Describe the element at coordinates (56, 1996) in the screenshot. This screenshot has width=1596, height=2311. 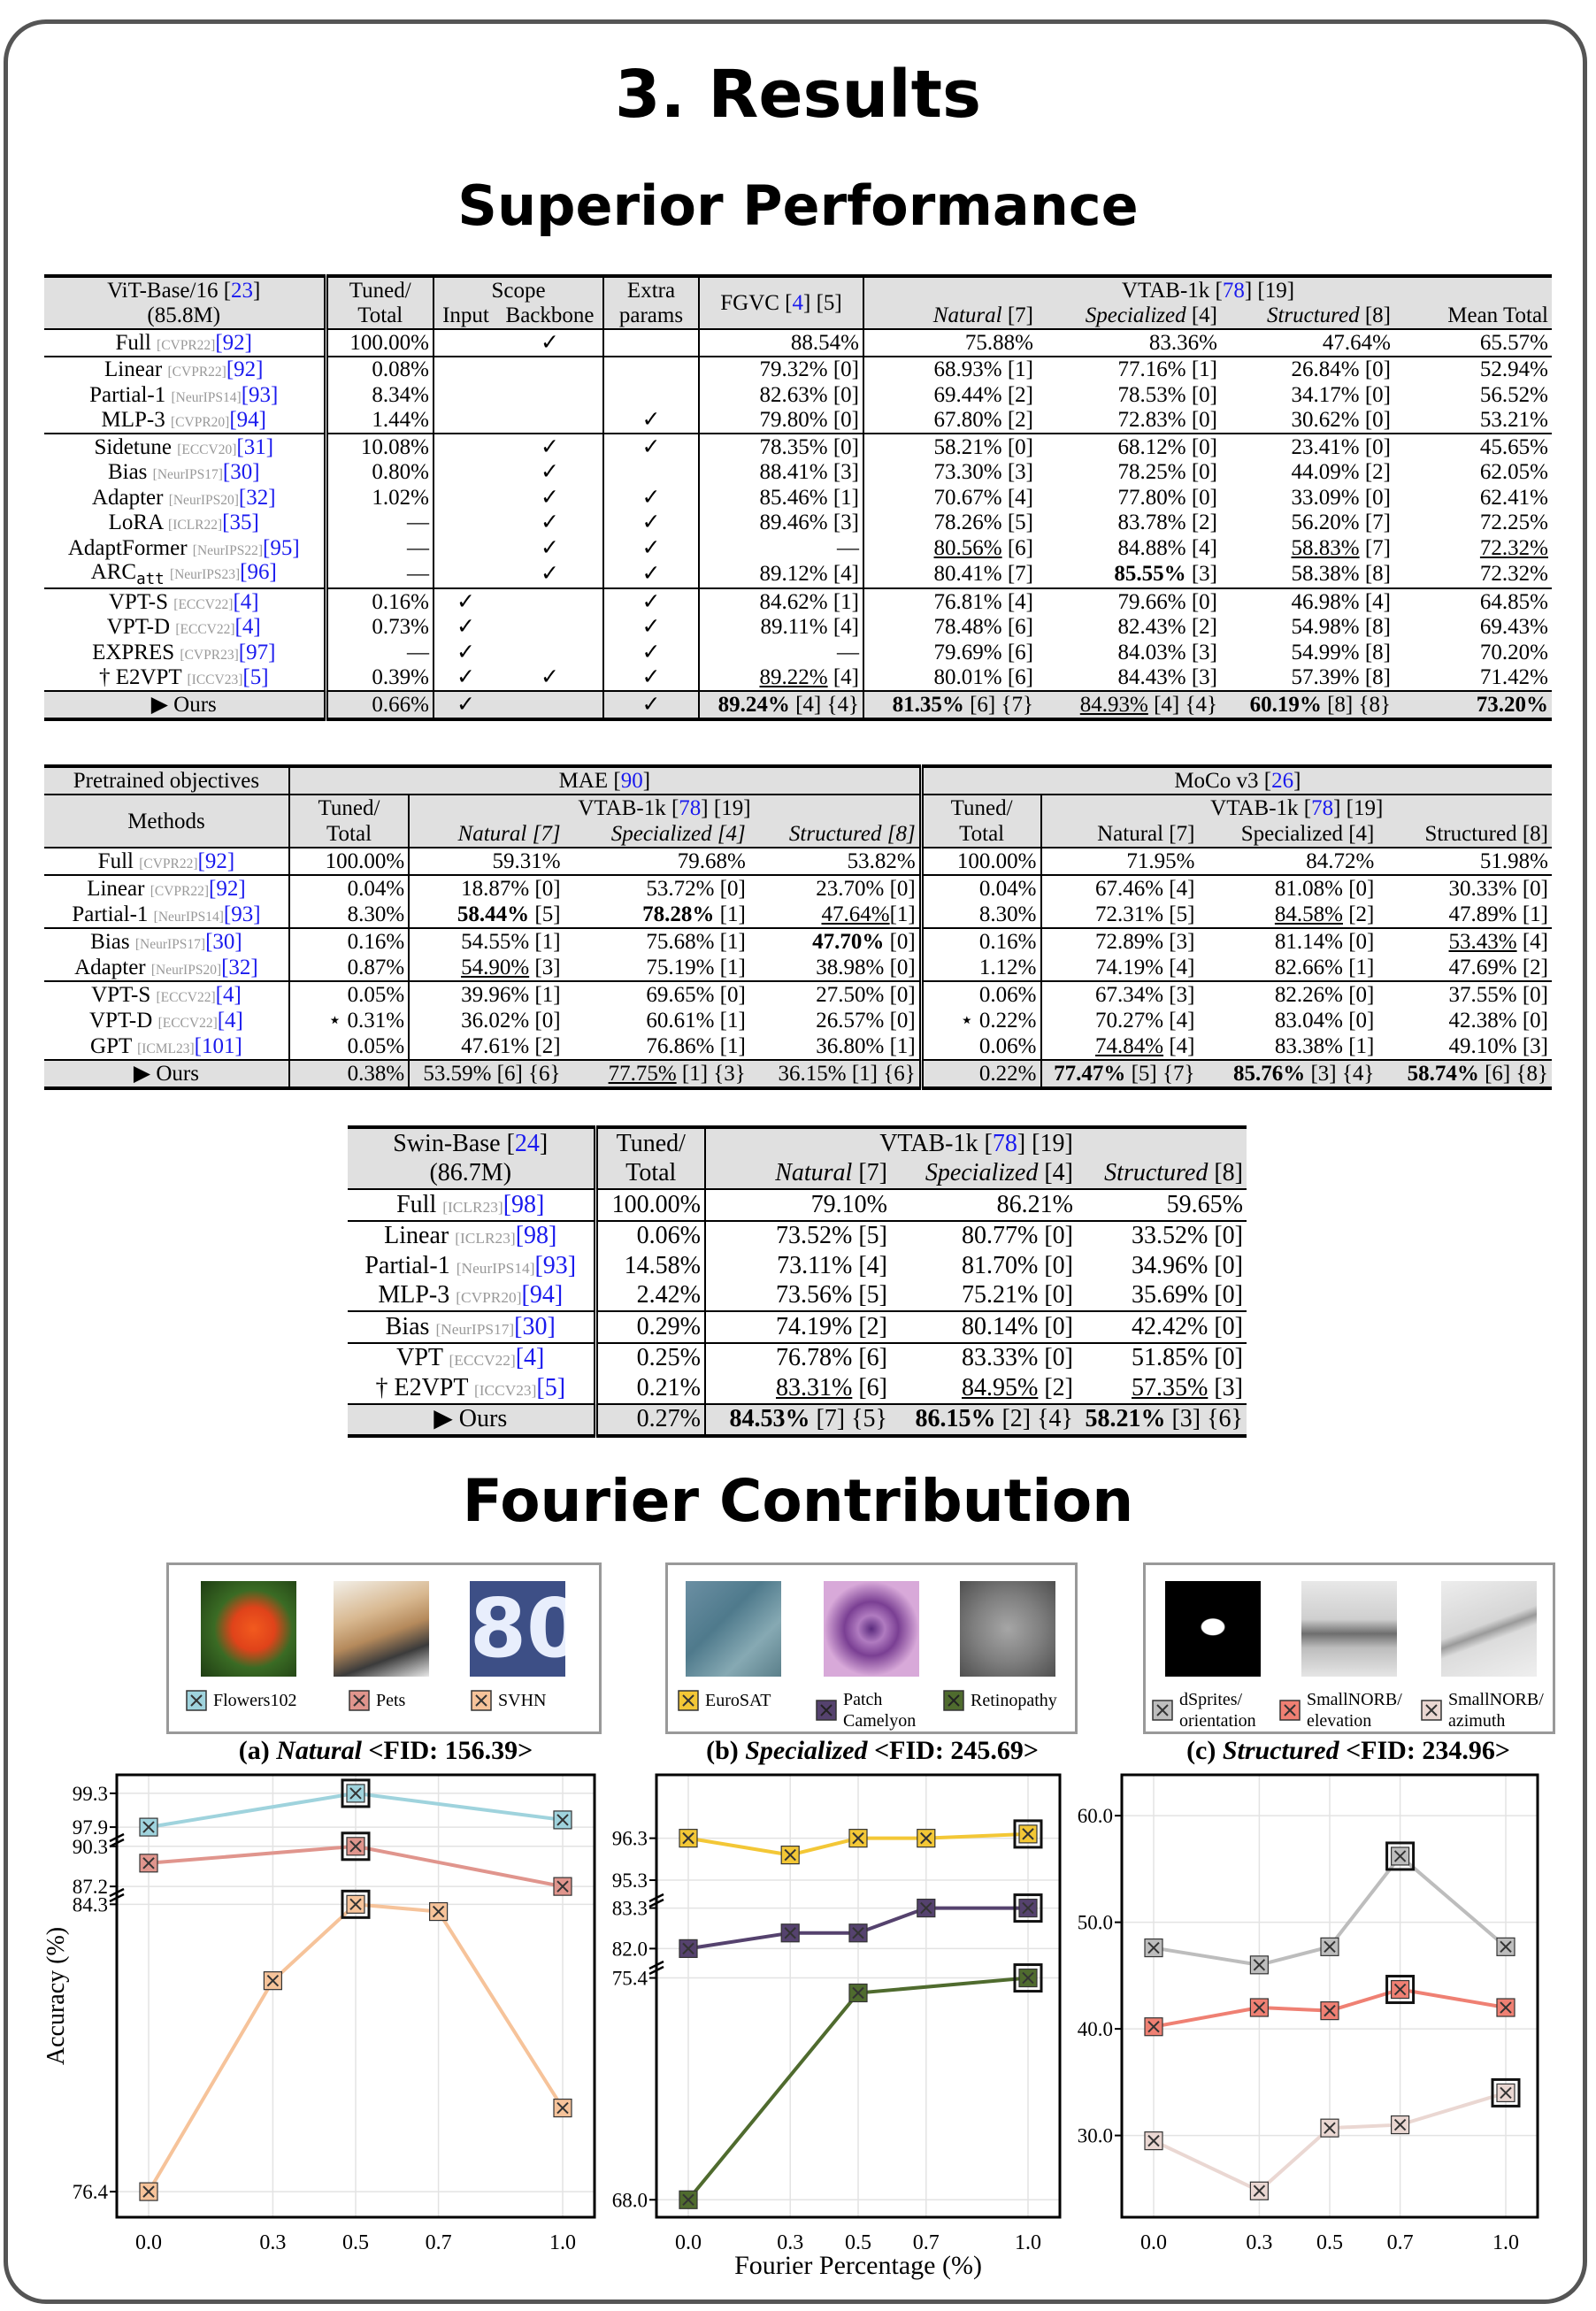
I see `y-axis-label: Accuracy (%)` at that location.